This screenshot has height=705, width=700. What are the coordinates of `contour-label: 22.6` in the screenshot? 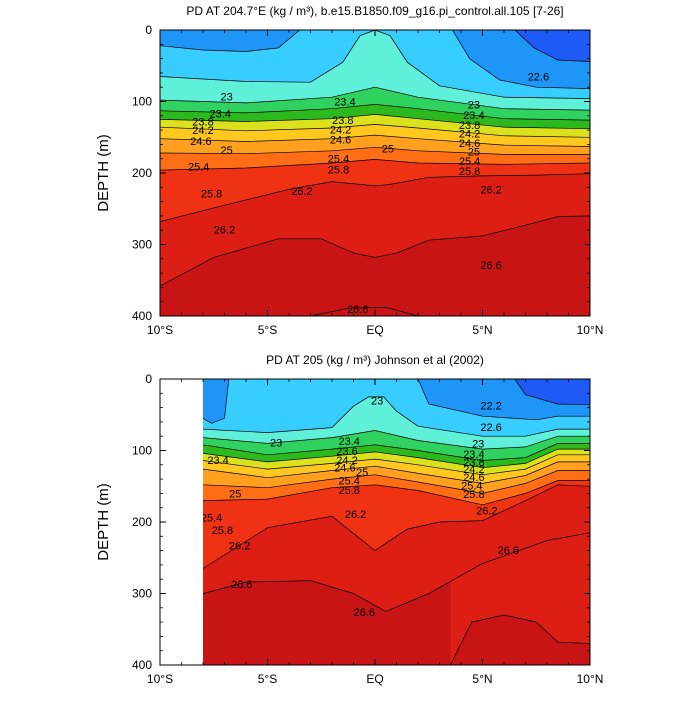 It's located at (538, 78).